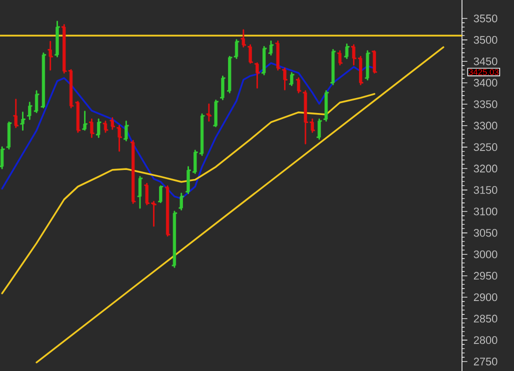 The height and width of the screenshot is (371, 514). What do you see at coordinates (486, 40) in the screenshot?
I see `y-tick-label: 3500` at bounding box center [486, 40].